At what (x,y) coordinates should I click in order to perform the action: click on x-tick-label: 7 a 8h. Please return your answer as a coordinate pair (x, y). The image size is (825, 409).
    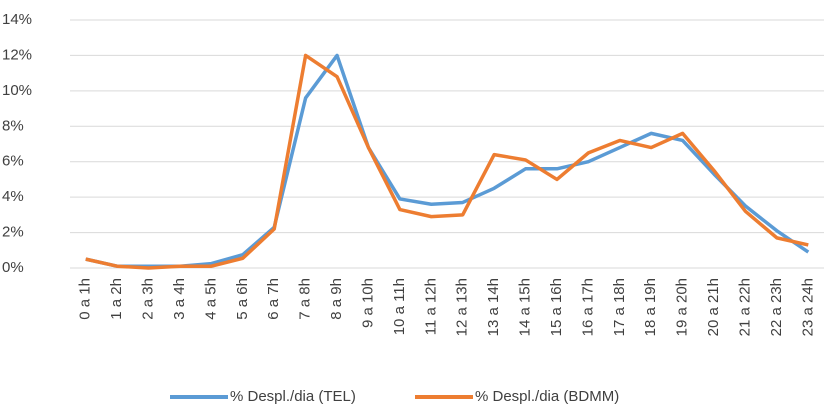
    Looking at the image, I should click on (305, 299).